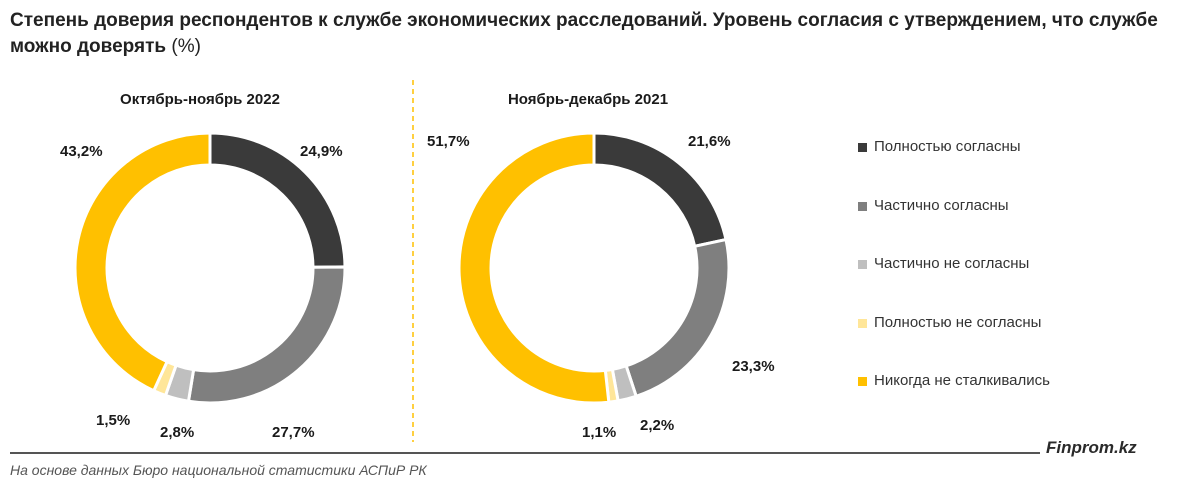 The width and height of the screenshot is (1200, 495). What do you see at coordinates (177, 432) in the screenshot?
I see `data-label-2022-partly-disagree: 2,8%` at bounding box center [177, 432].